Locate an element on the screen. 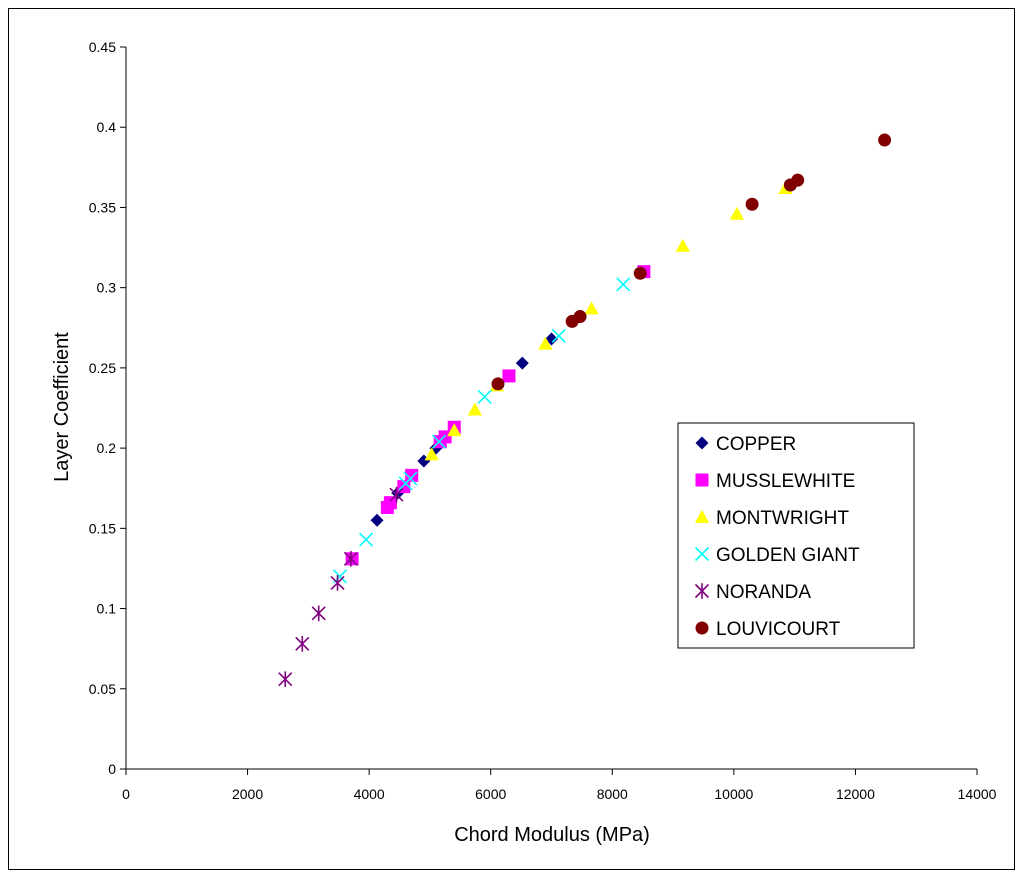  y-axis-title: Layer Coefficient is located at coordinates (62, 407).